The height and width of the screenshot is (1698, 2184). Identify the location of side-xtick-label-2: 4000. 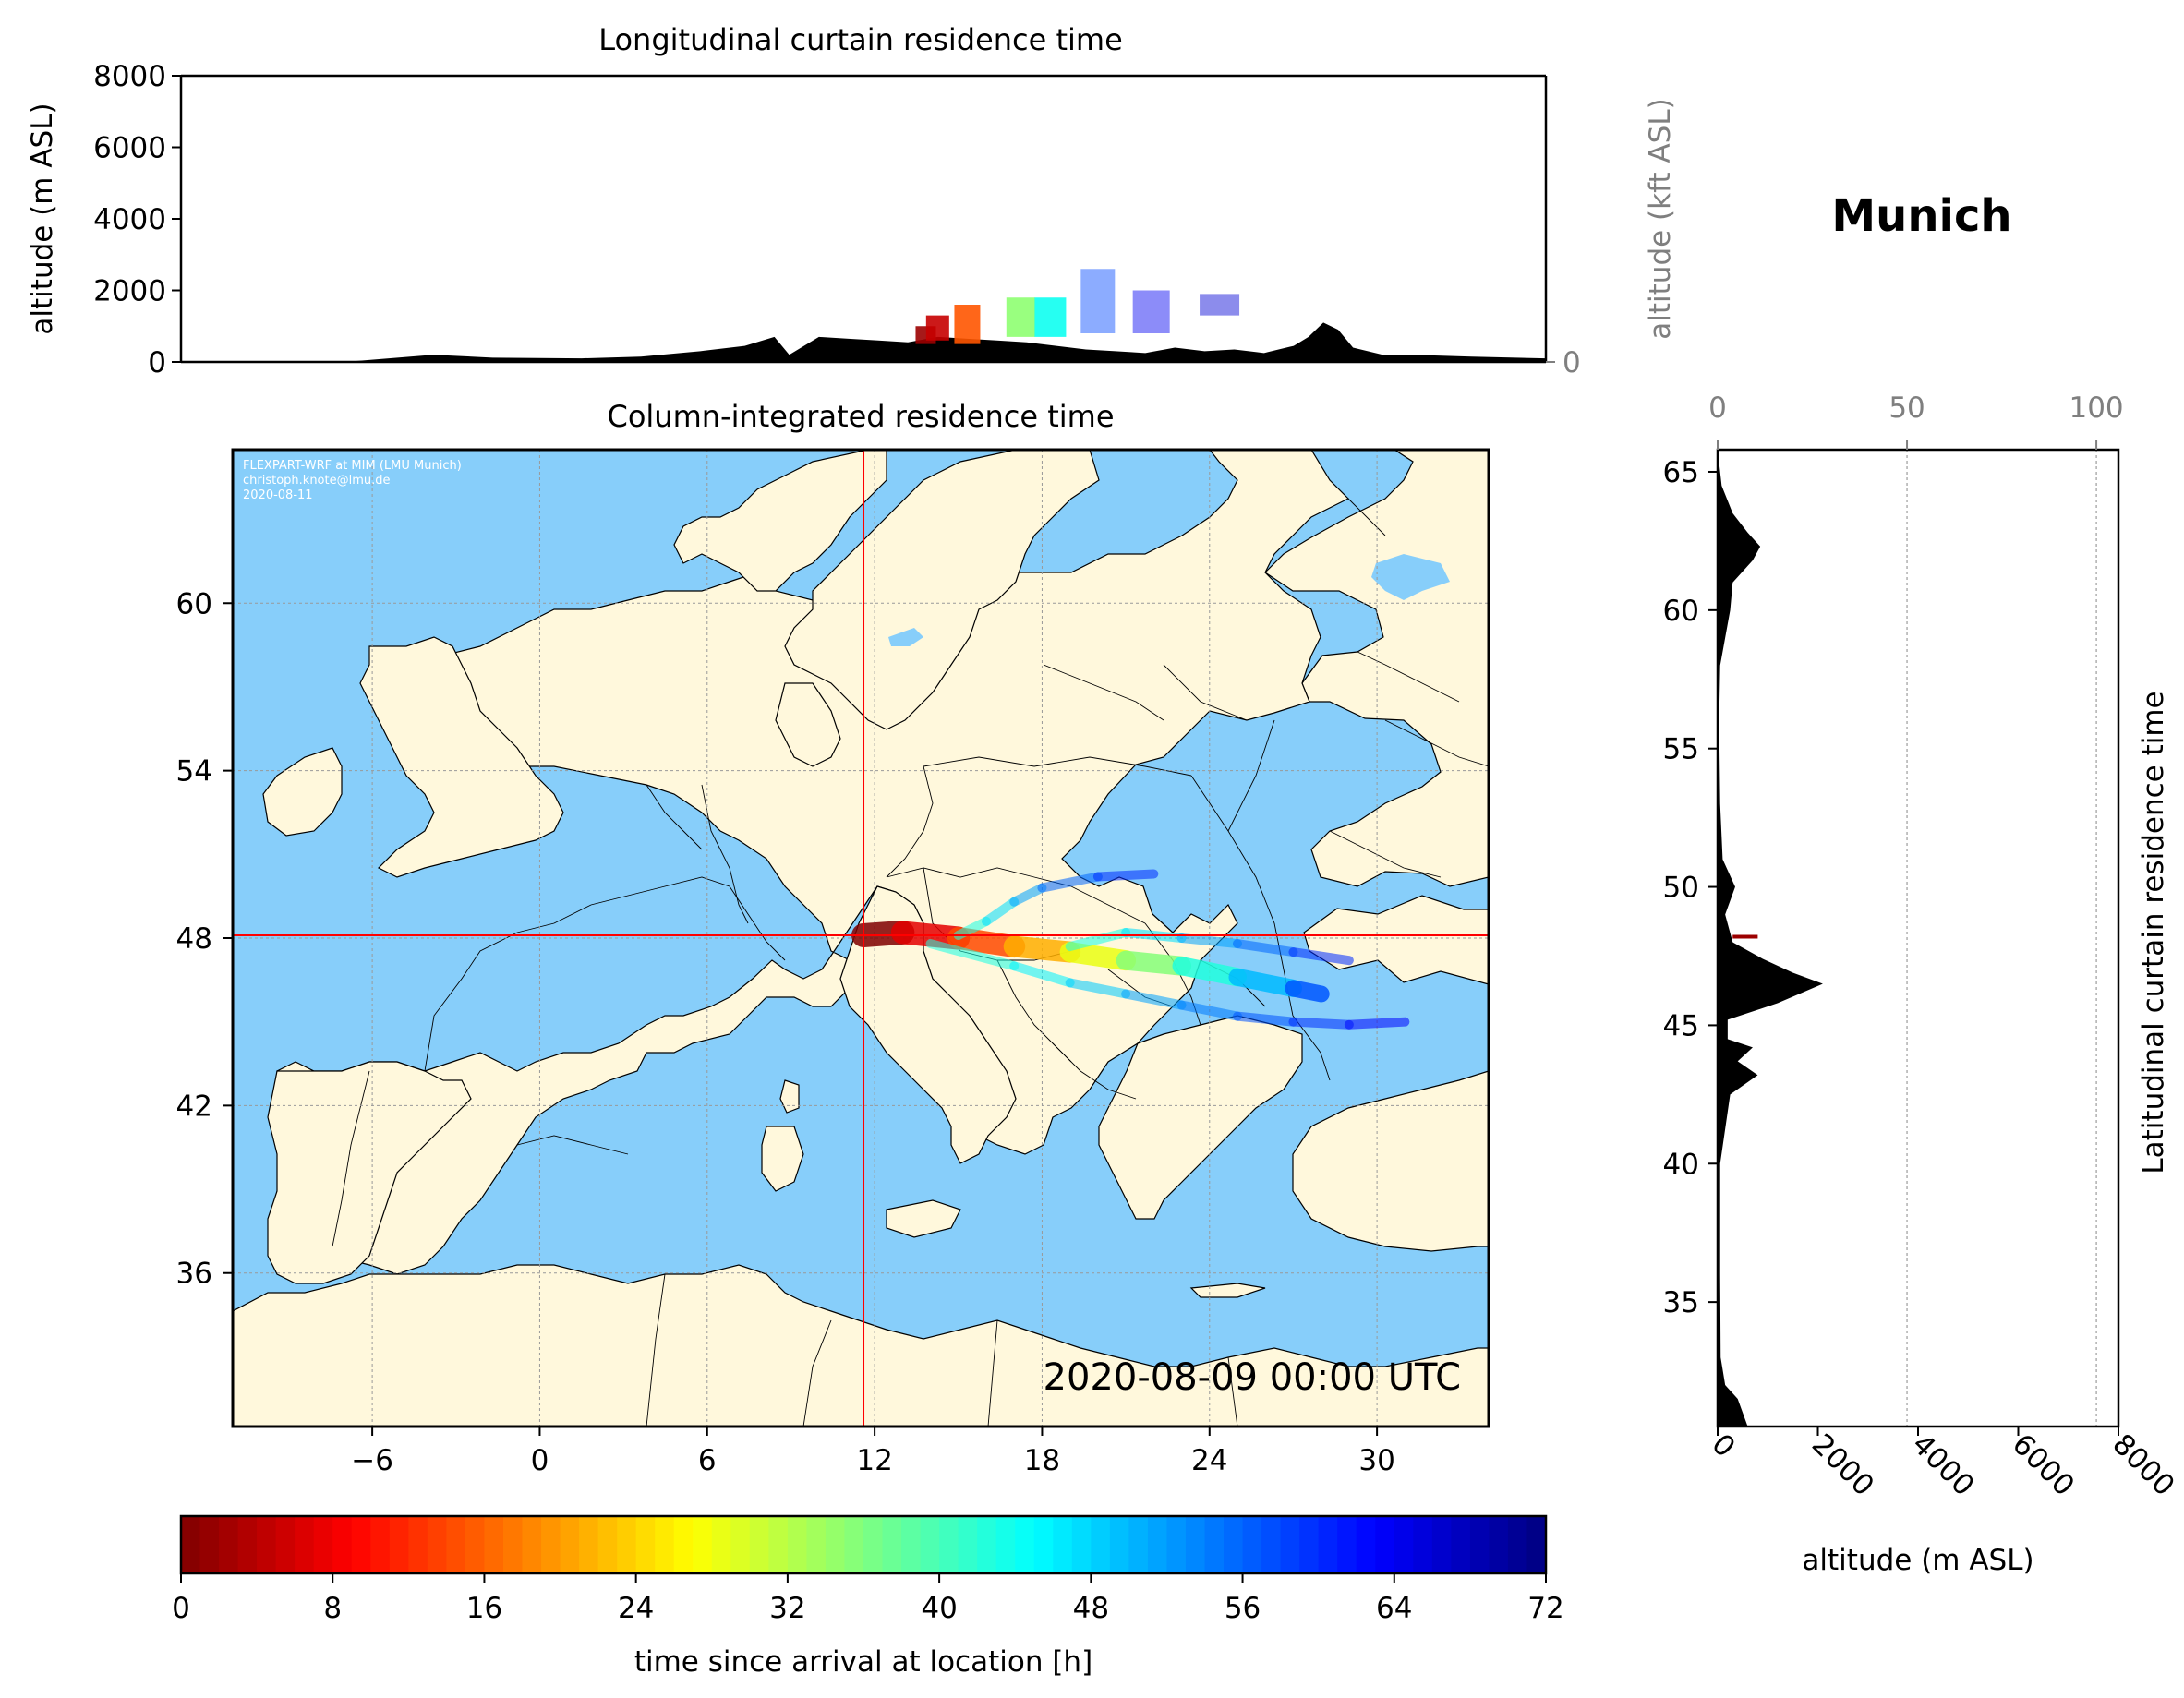
(1942, 1464).